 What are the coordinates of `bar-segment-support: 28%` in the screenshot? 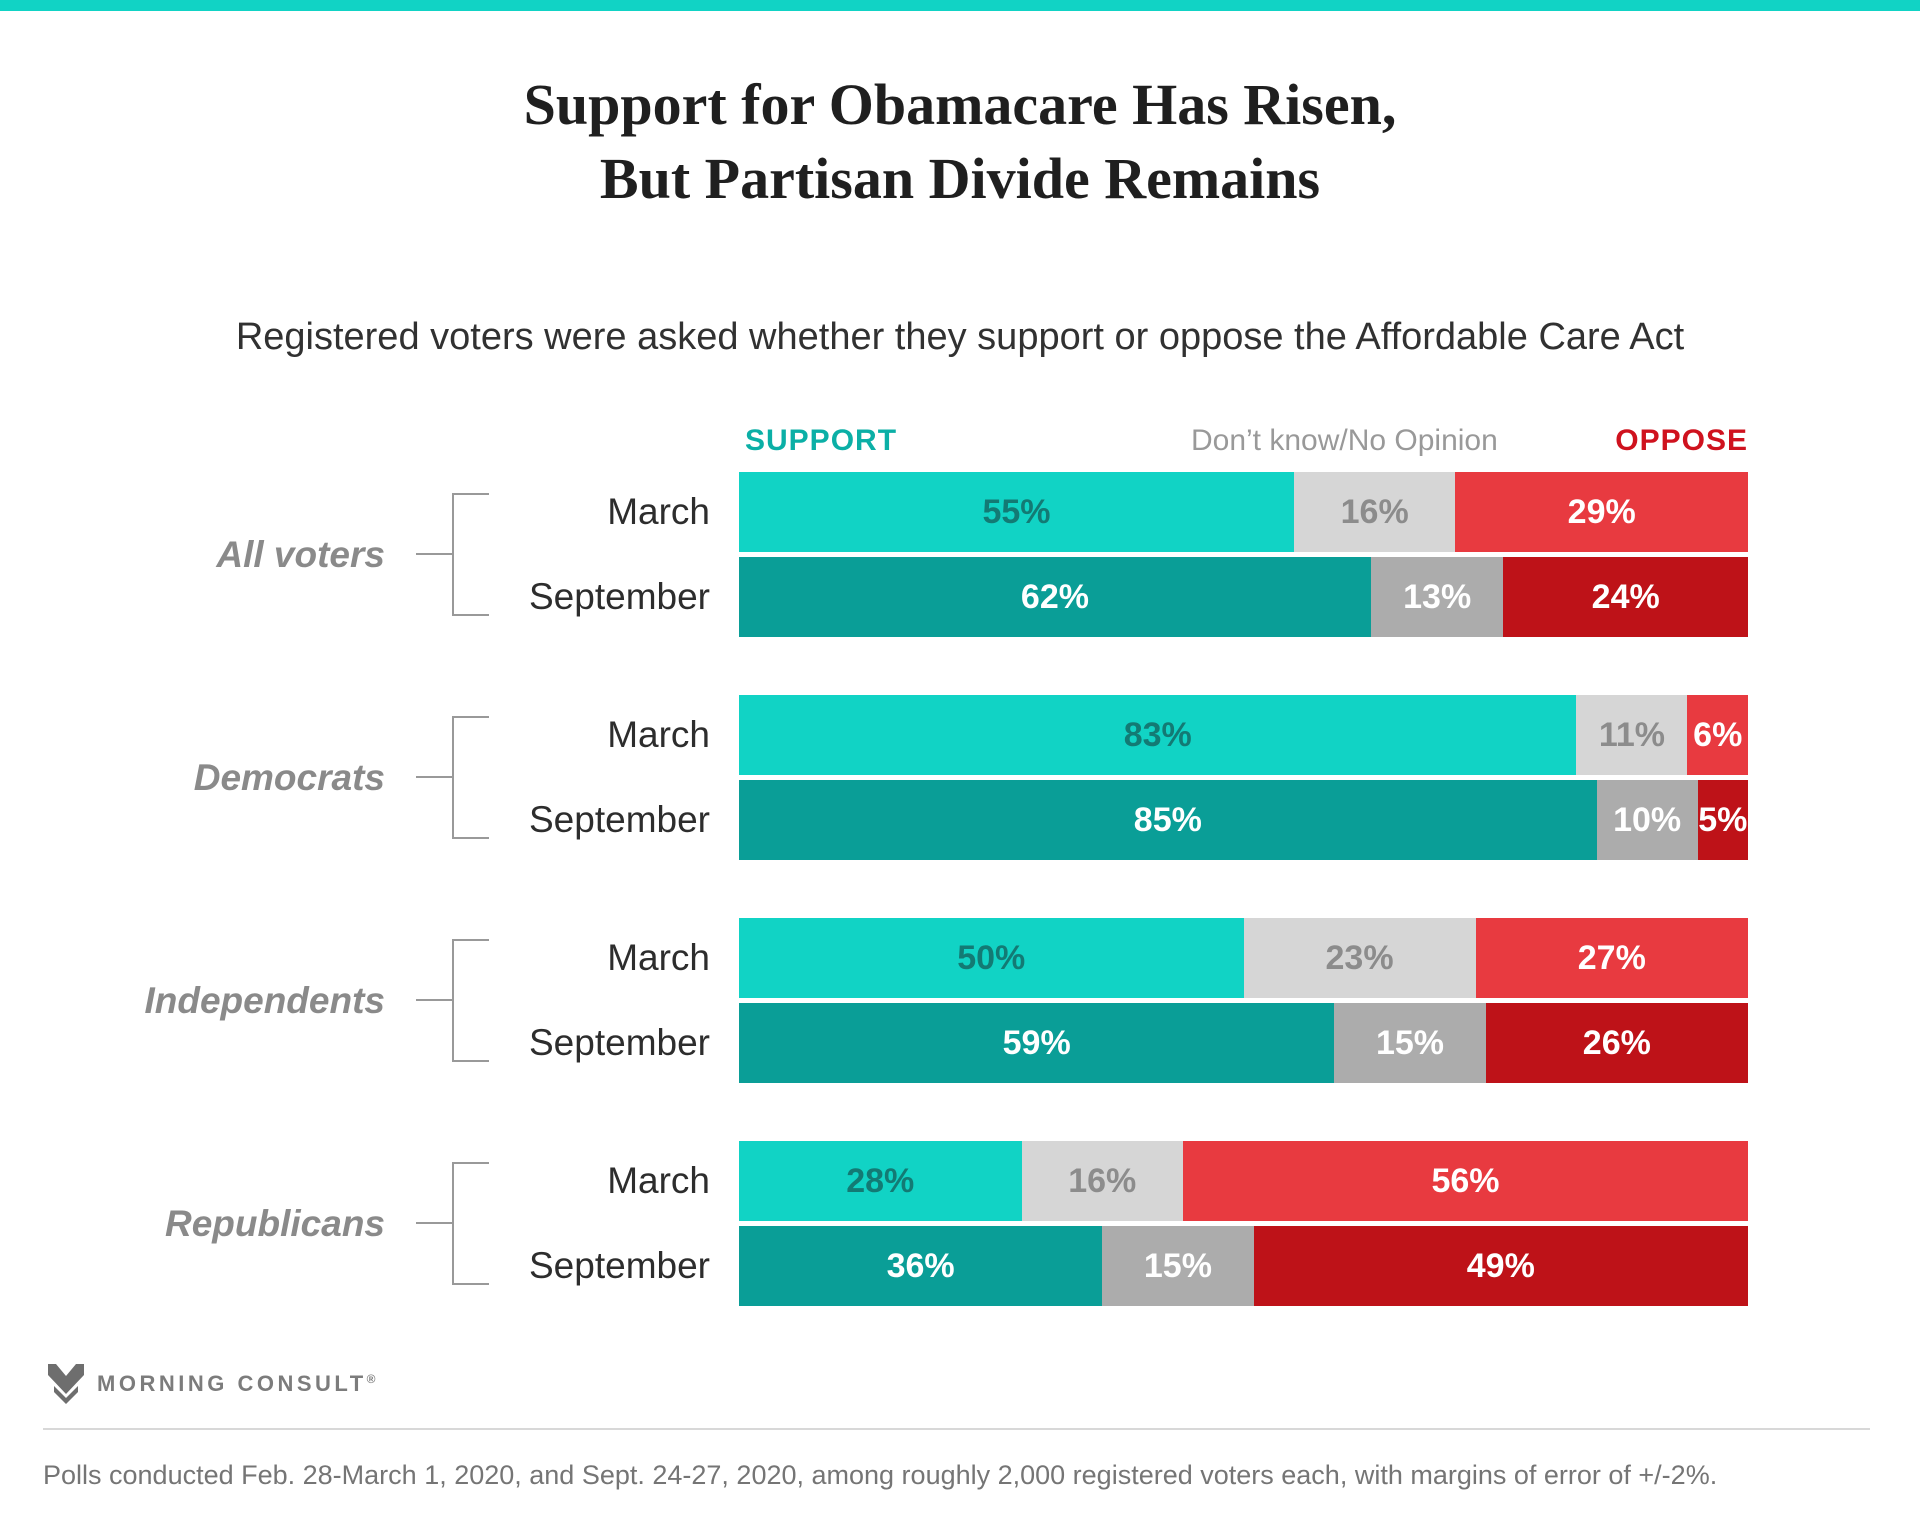 It's located at (880, 1181).